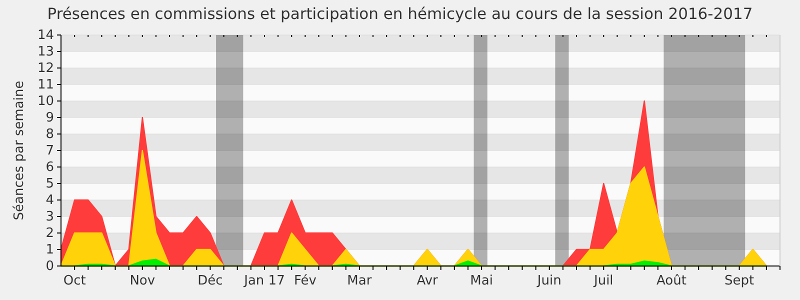 The width and height of the screenshot is (800, 300). I want to click on y-tick-label: 3, so click(50, 217).